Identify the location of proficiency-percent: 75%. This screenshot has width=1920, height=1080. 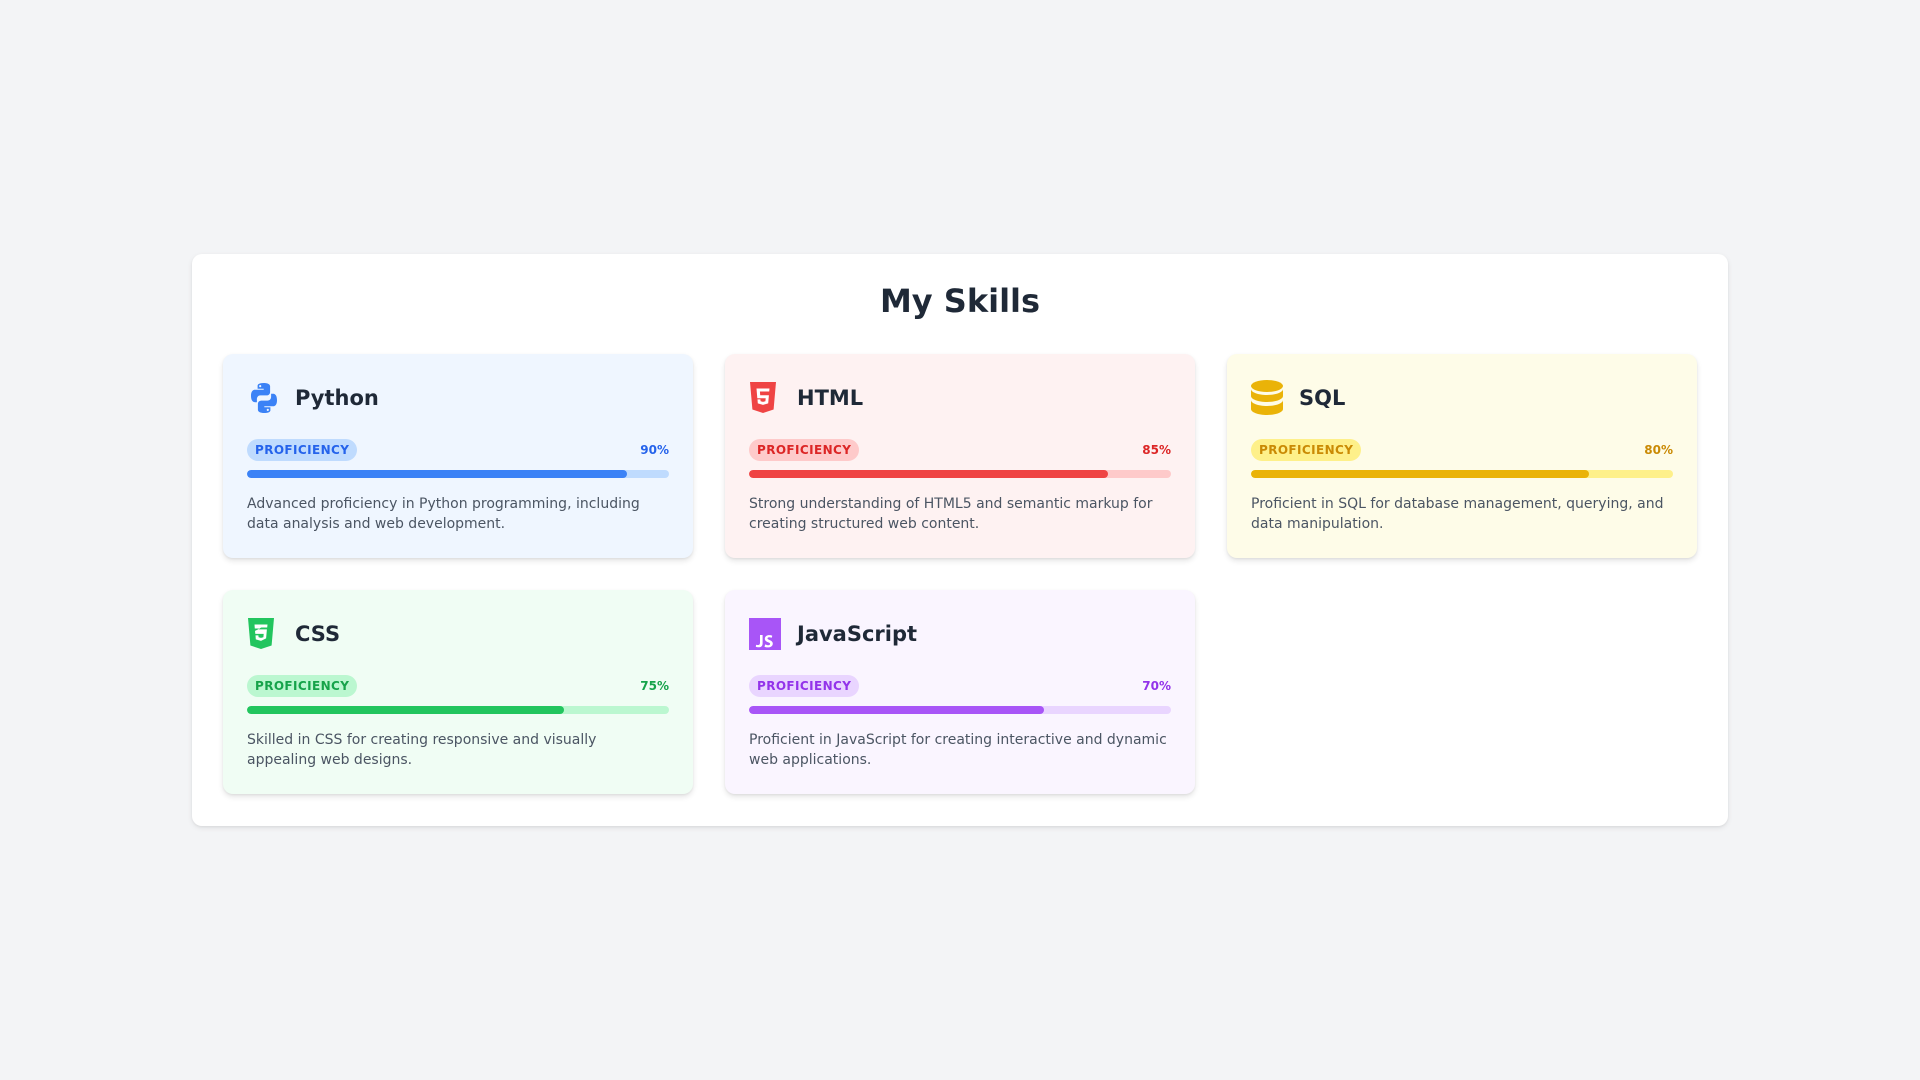
(654, 686).